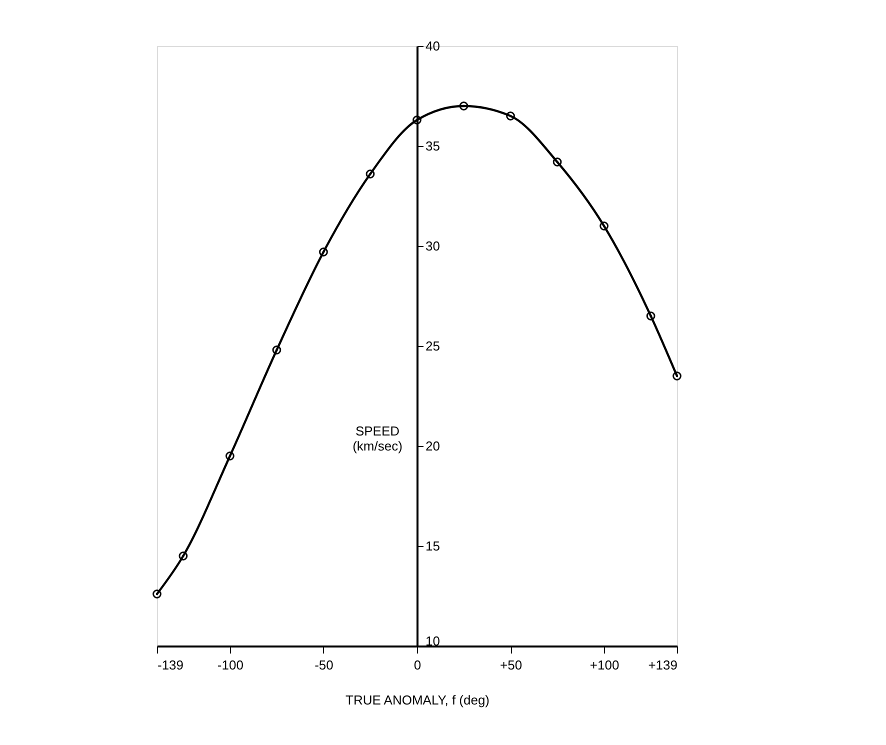  What do you see at coordinates (605, 665) in the screenshot?
I see `x-tick-label: +100` at bounding box center [605, 665].